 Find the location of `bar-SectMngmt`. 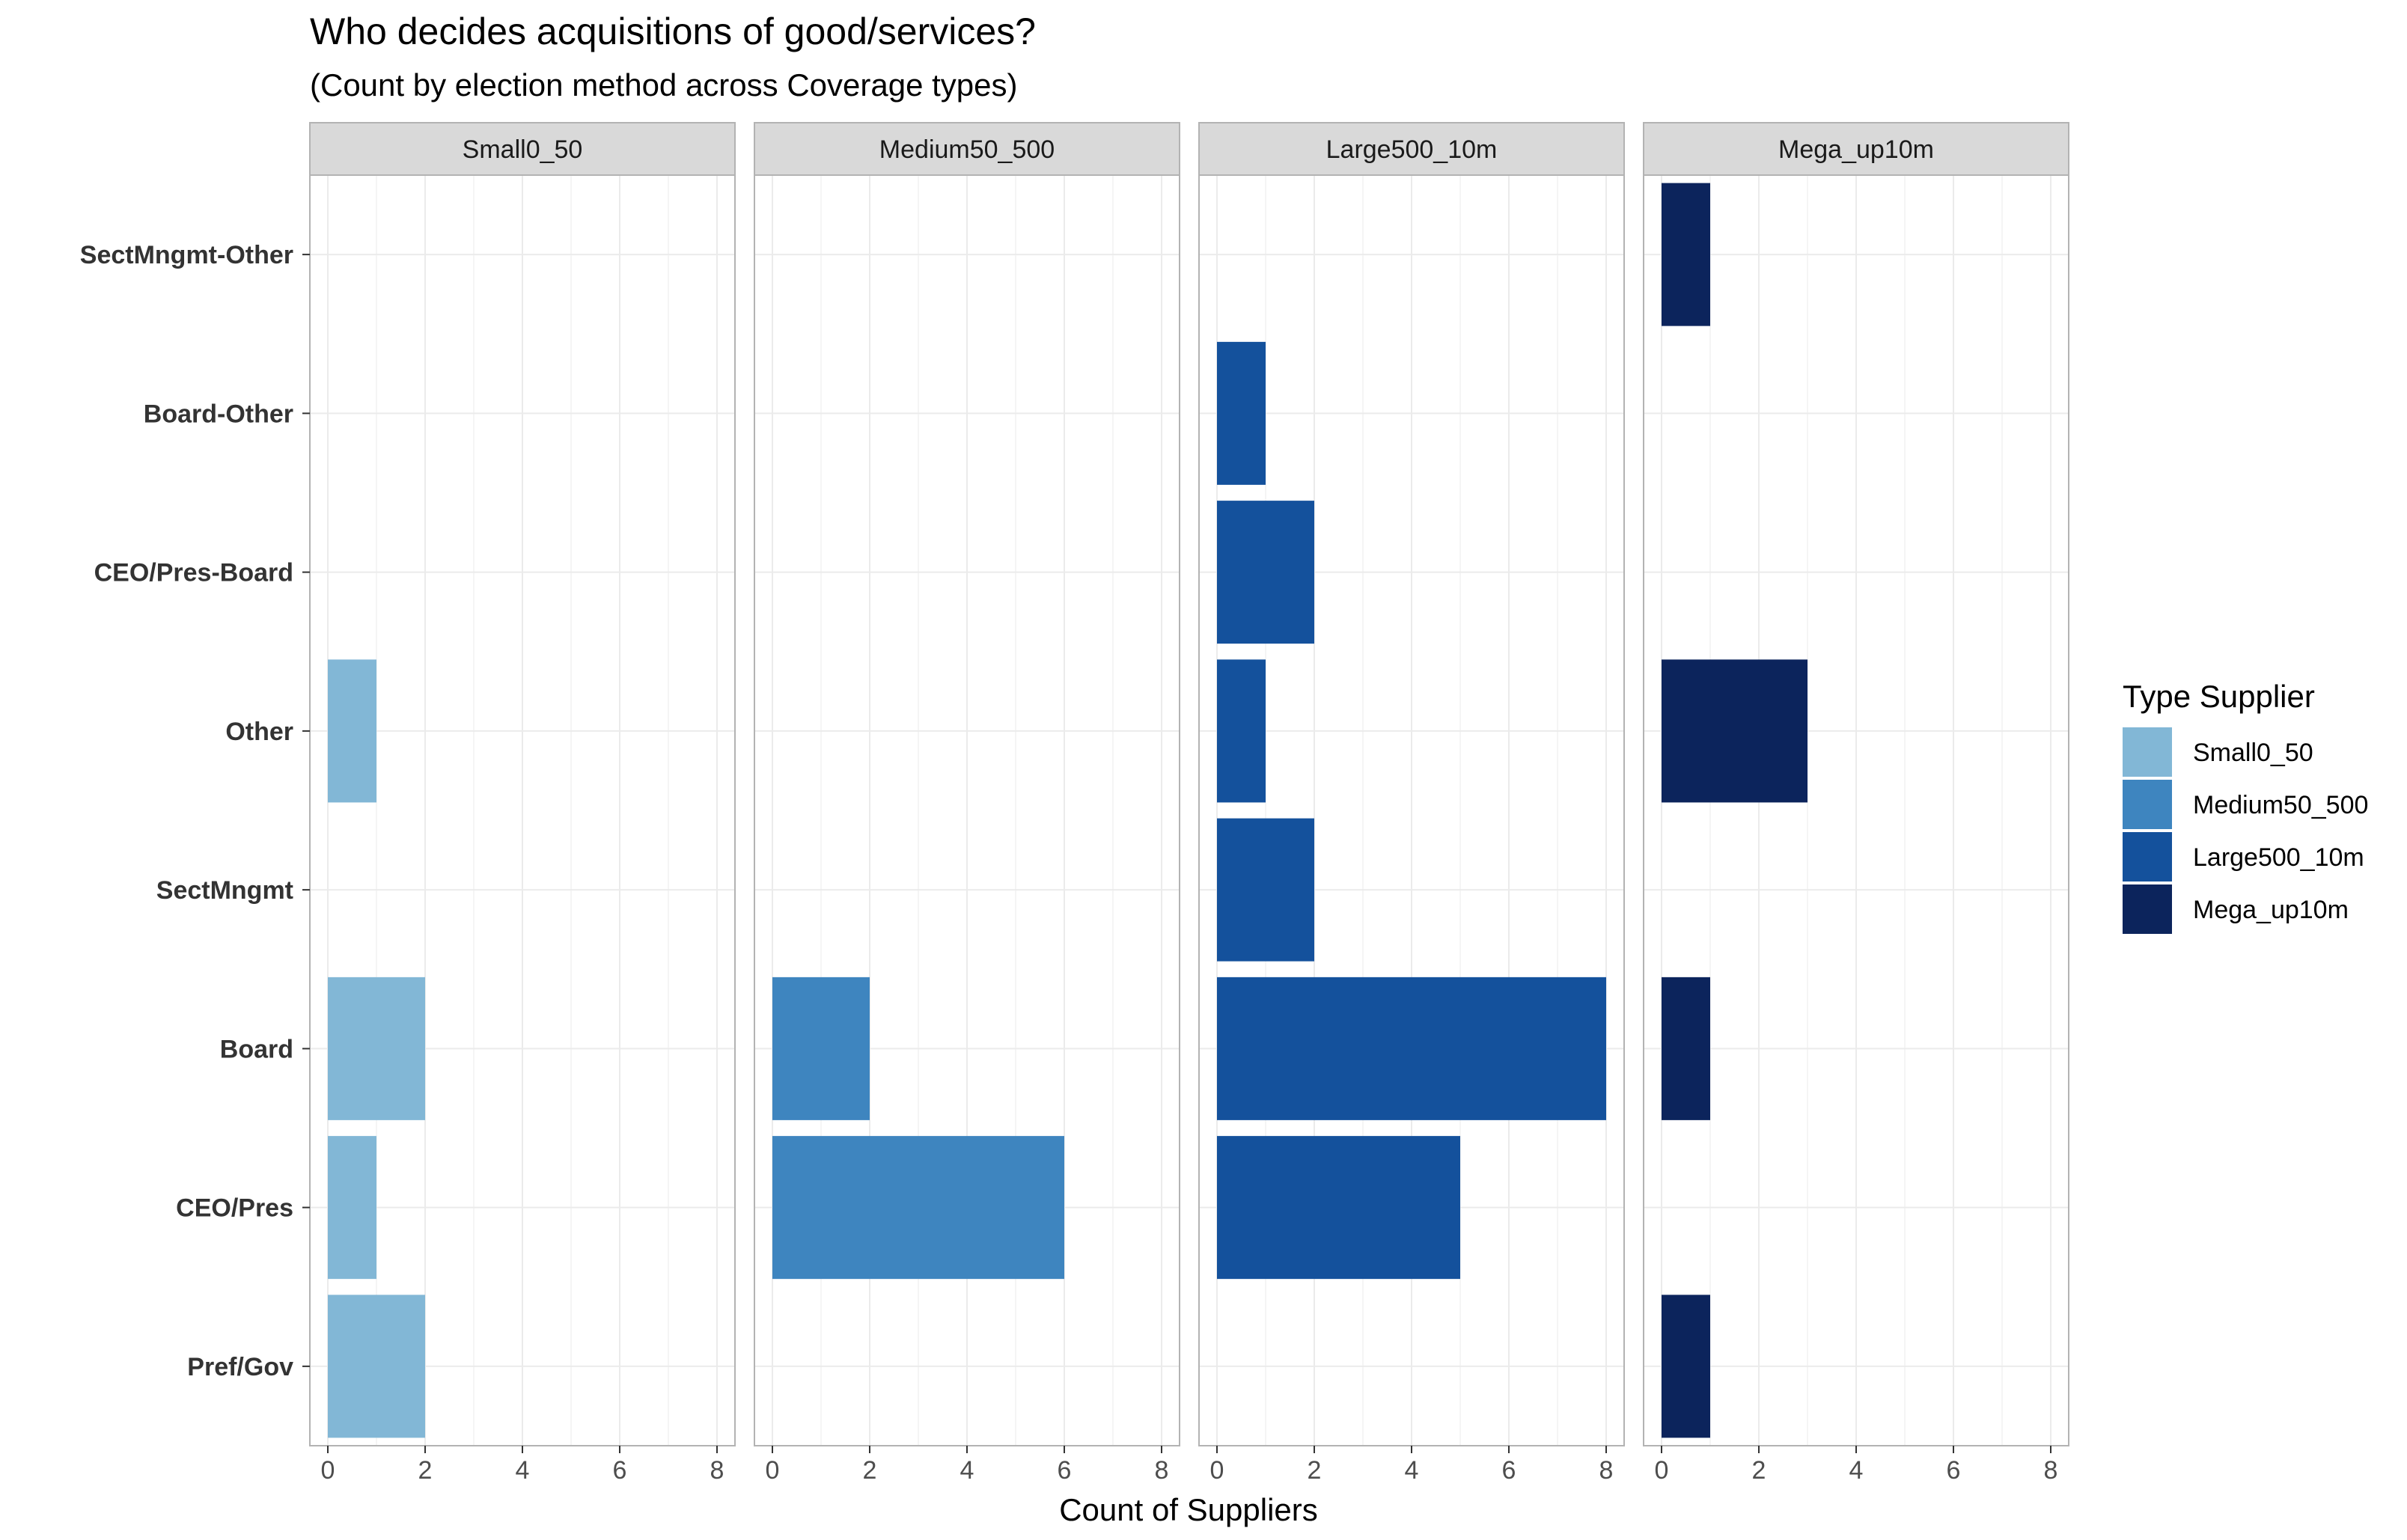

bar-SectMngmt is located at coordinates (1265, 890).